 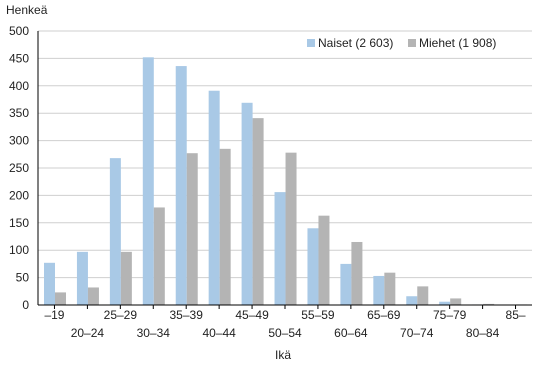 What do you see at coordinates (23, 278) in the screenshot?
I see `y-tick-label: 50` at bounding box center [23, 278].